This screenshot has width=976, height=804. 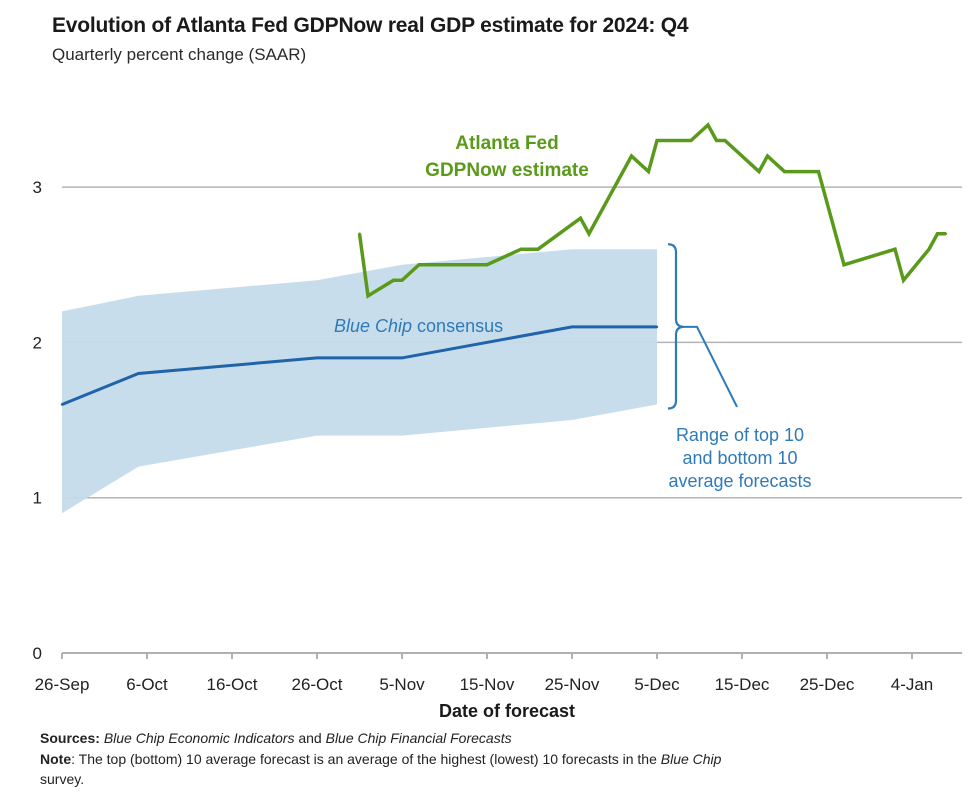 What do you see at coordinates (507, 170) in the screenshot?
I see `gdpnow-annotation-line2: GDPNow estimate` at bounding box center [507, 170].